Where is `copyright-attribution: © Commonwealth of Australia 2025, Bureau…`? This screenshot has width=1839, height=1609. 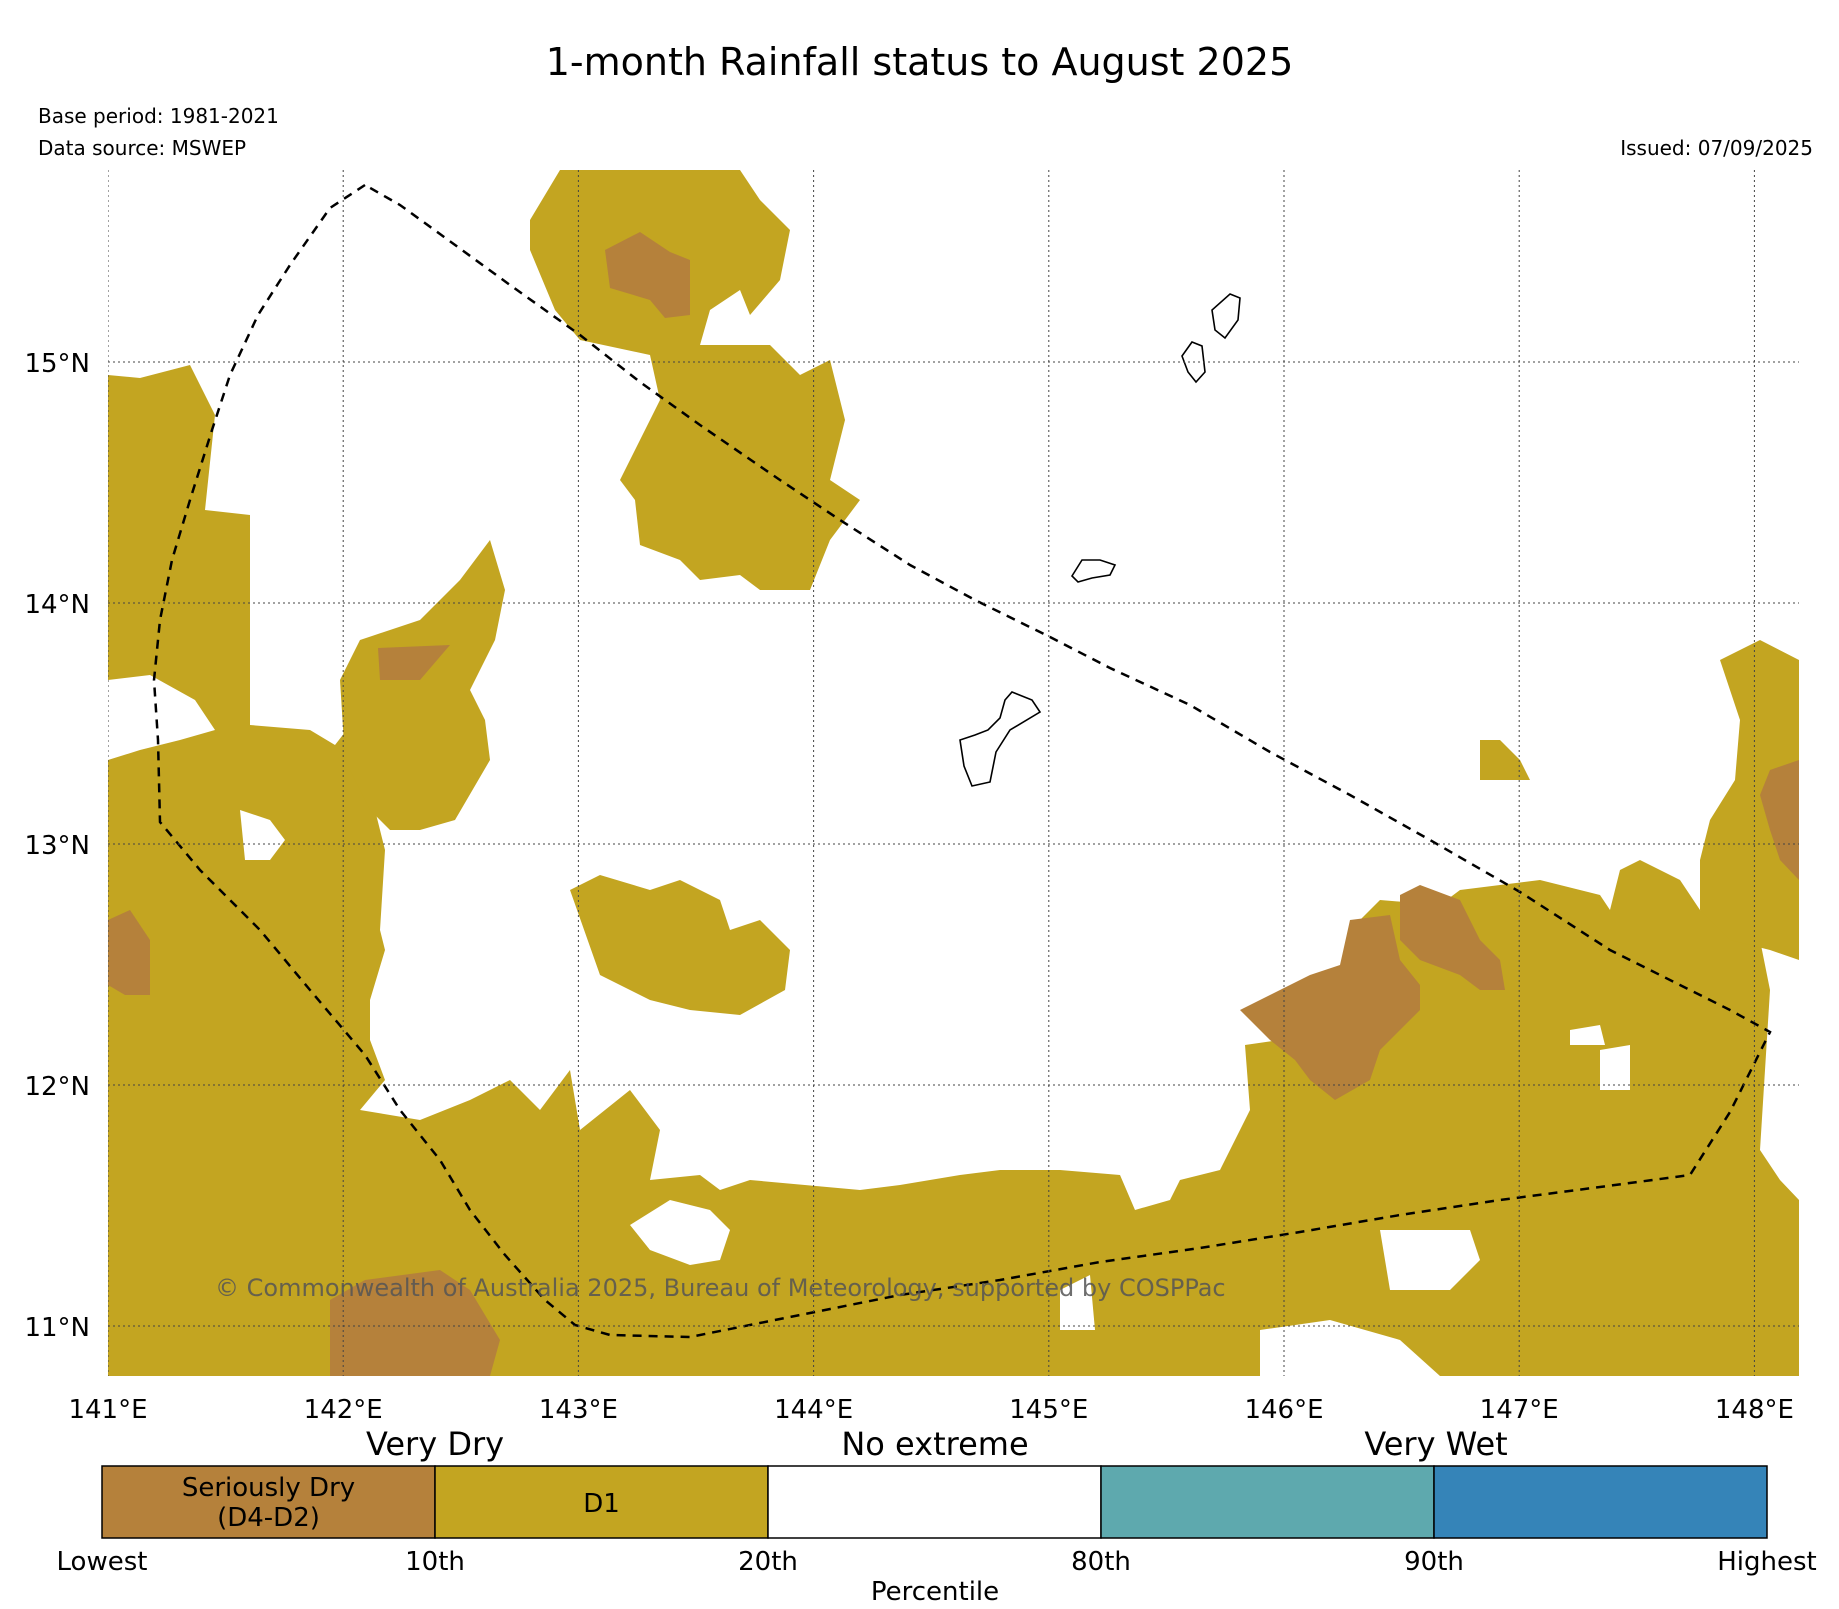 copyright-attribution: © Commonwealth of Australia 2025, Bureau… is located at coordinates (720, 1288).